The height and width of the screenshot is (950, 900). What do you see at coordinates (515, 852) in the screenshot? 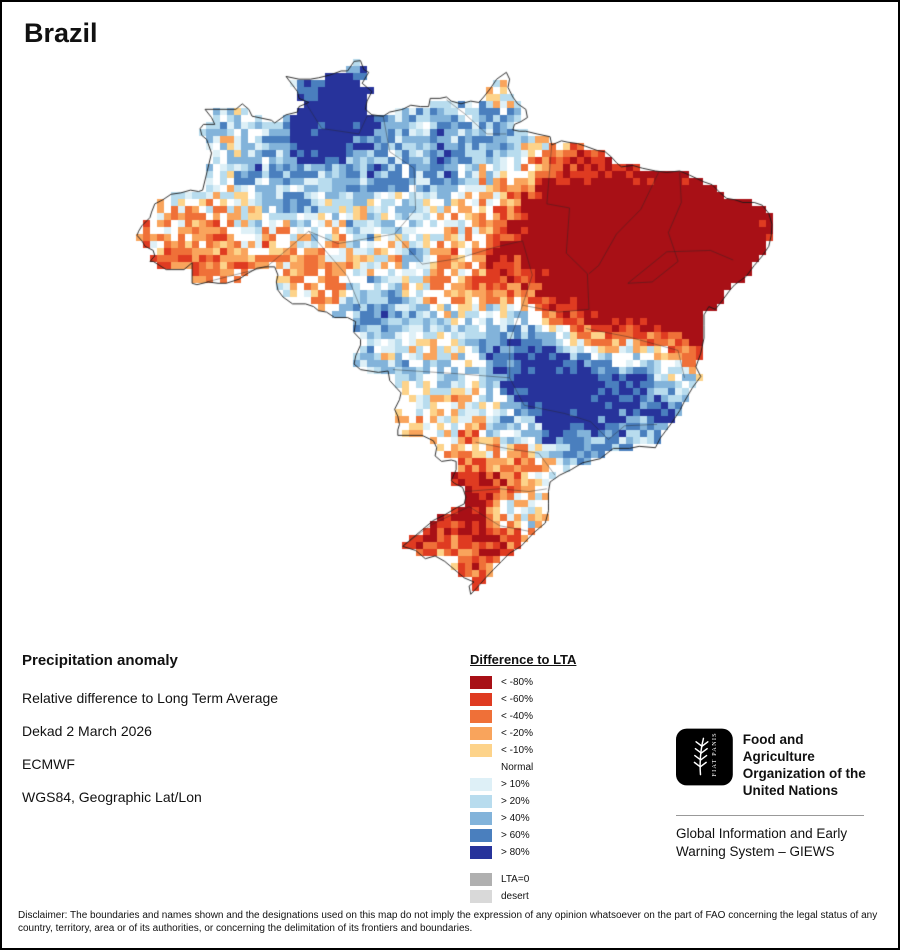
I see `legend-label: > 80%` at bounding box center [515, 852].